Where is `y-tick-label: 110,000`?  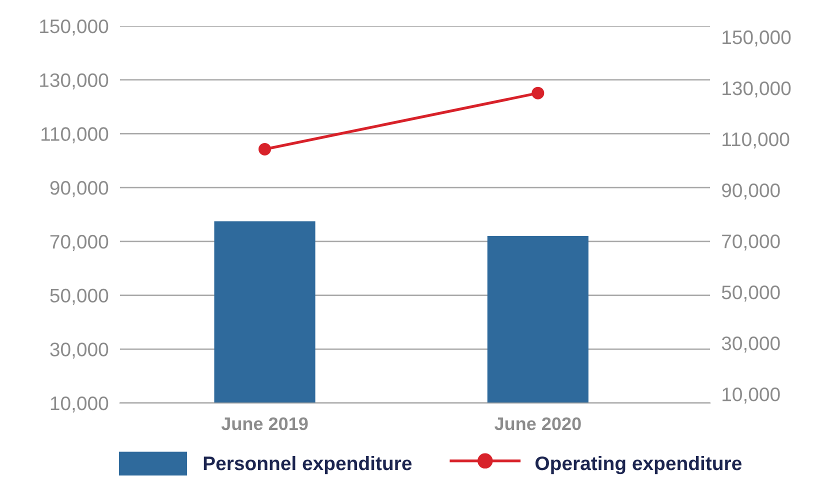 y-tick-label: 110,000 is located at coordinates (75, 135).